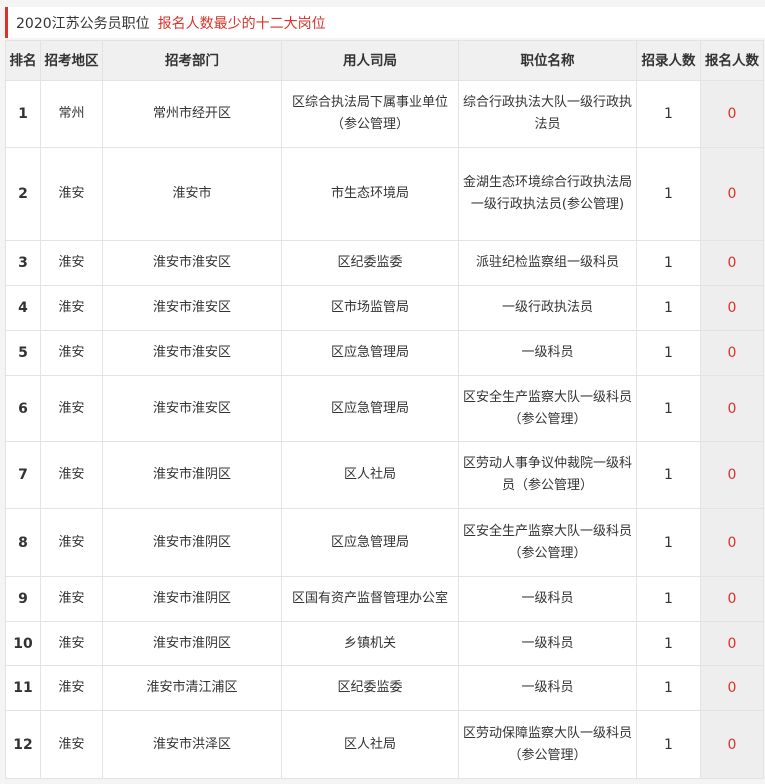 The image size is (765, 784). What do you see at coordinates (23, 688) in the screenshot?
I see `cell-rank: 11` at bounding box center [23, 688].